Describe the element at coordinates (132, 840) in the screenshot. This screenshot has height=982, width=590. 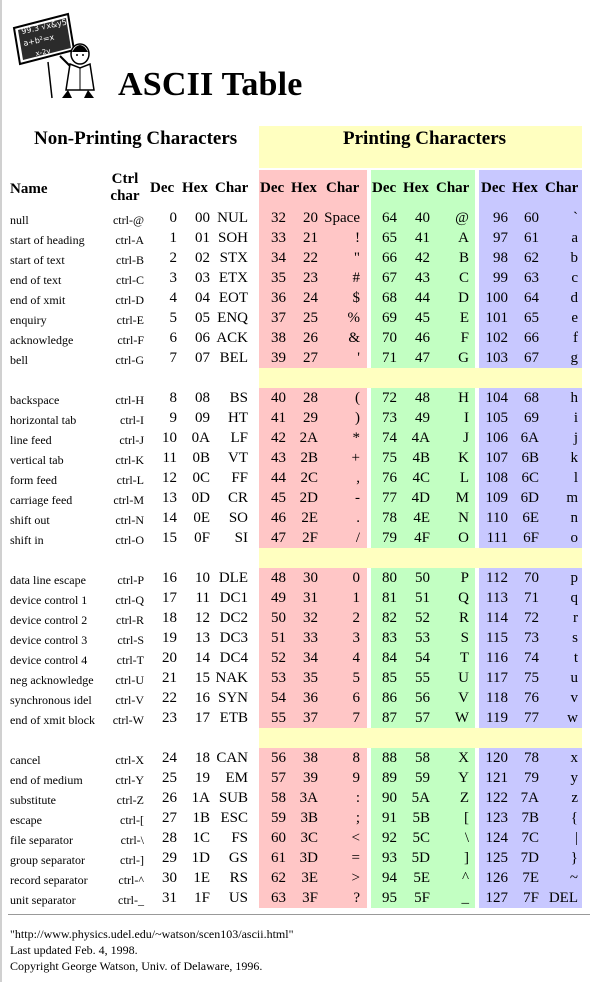
I see `cell-ctrl: ctrl-\` at that location.